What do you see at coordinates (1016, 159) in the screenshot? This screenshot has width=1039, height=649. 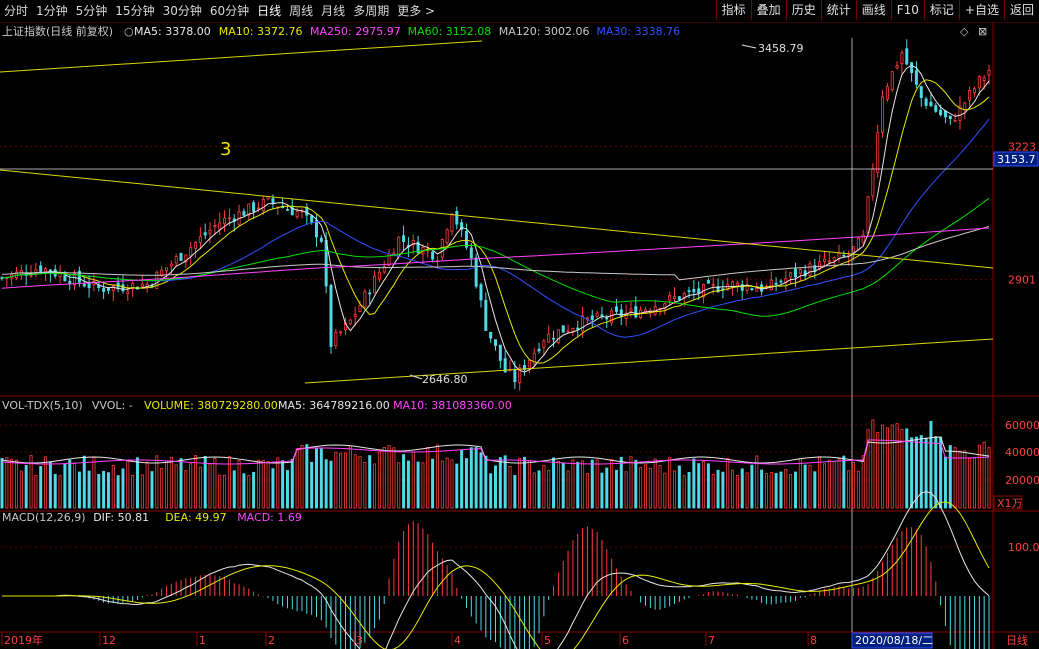 I see `current-price: 3153.7` at bounding box center [1016, 159].